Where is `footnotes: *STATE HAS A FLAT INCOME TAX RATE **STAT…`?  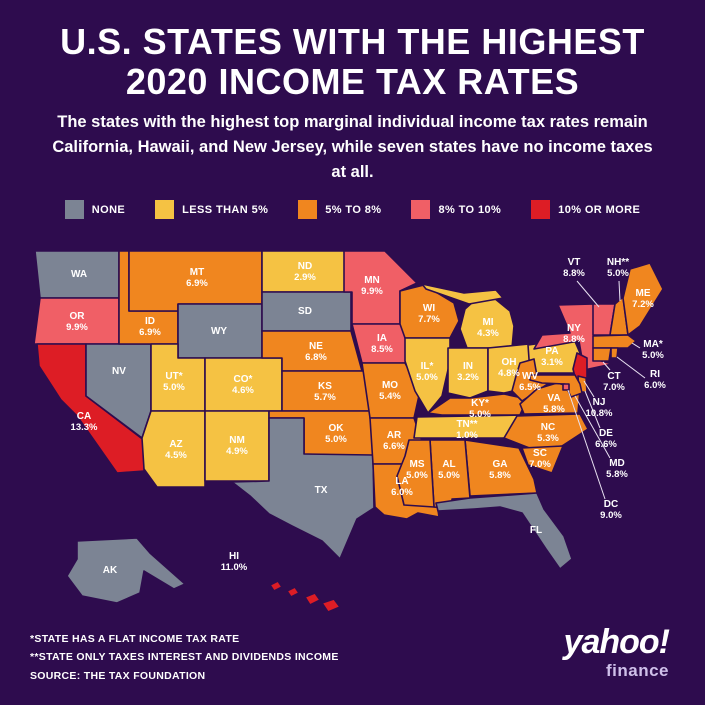 footnotes: *STATE HAS A FLAT INCOME TAX RATE **STAT… is located at coordinates (184, 657).